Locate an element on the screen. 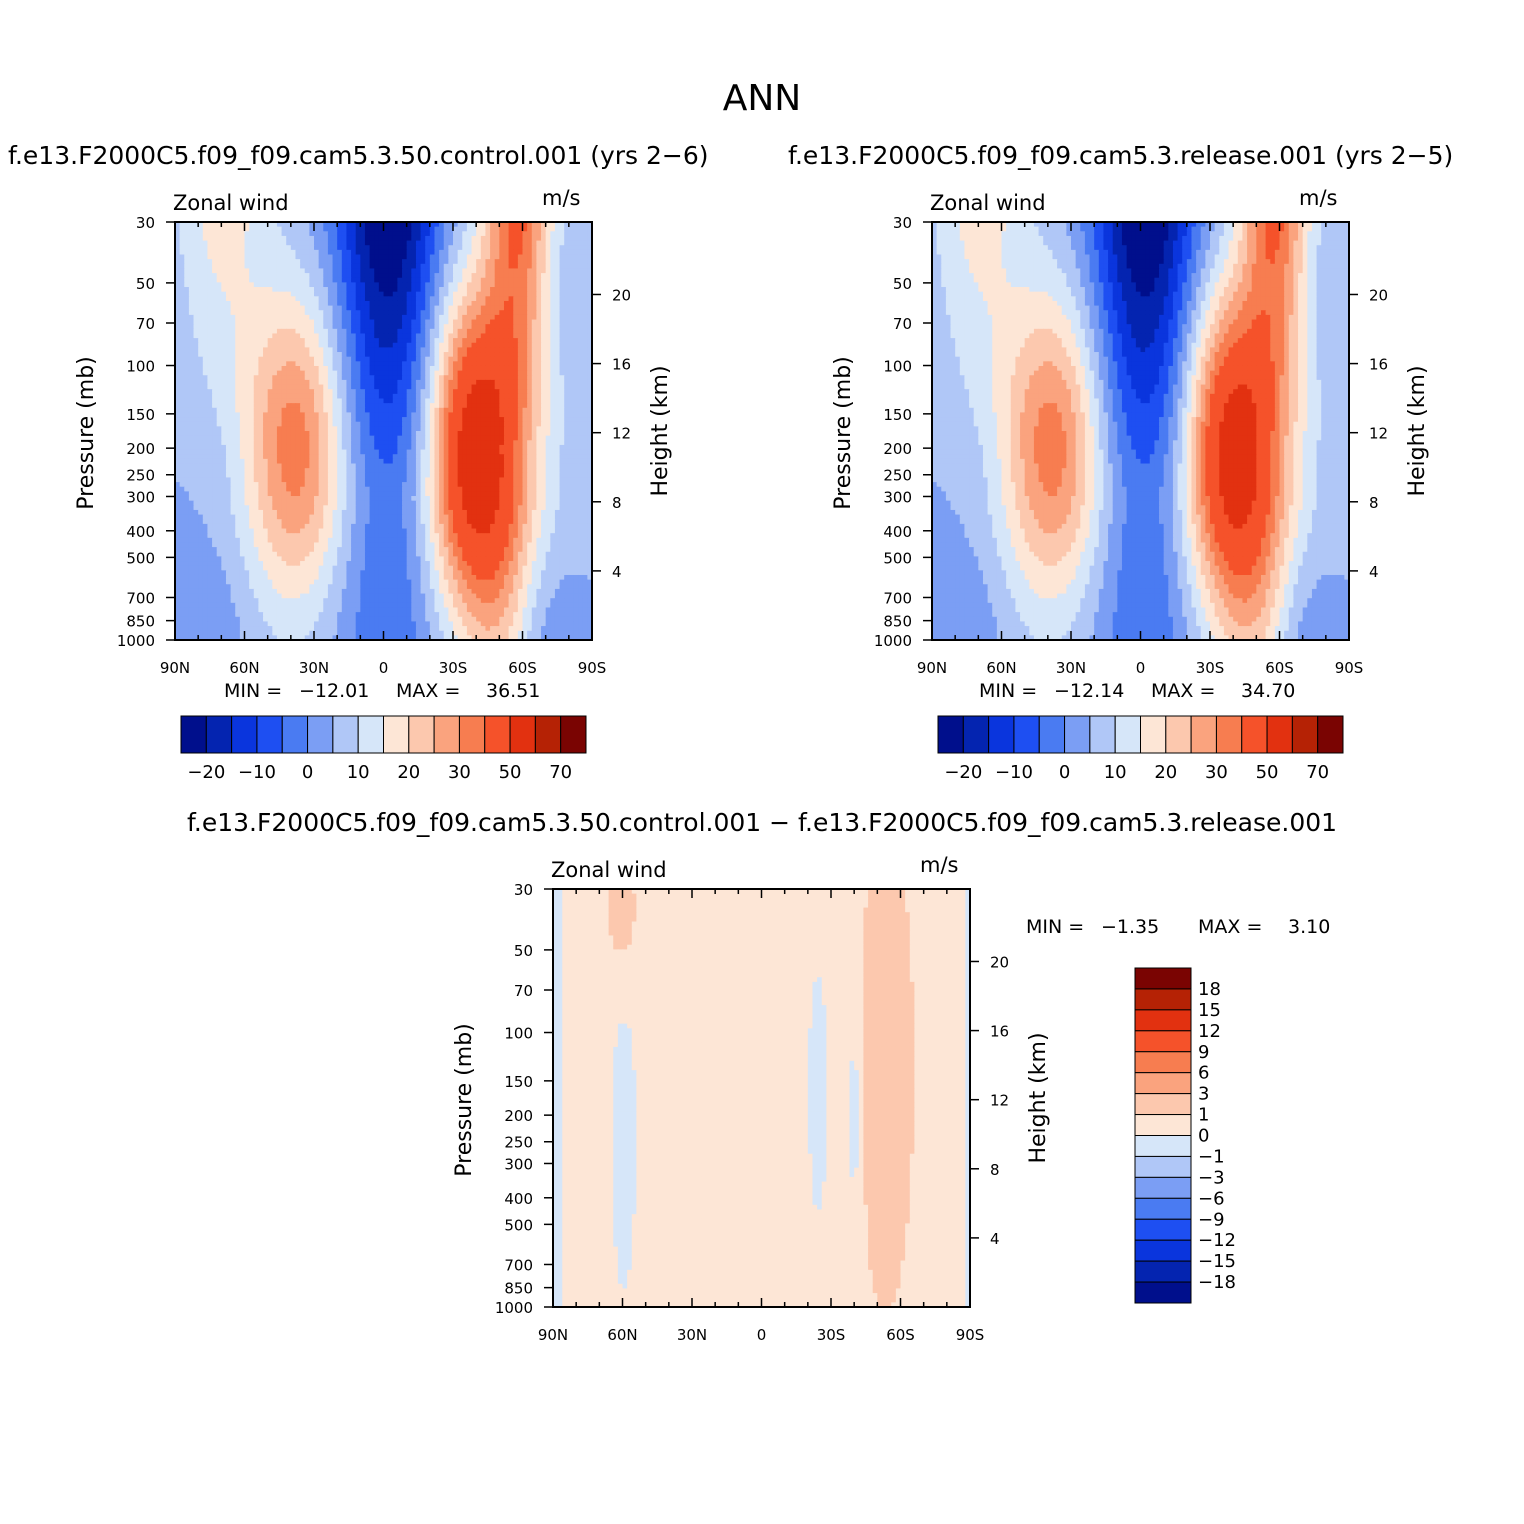 Image resolution: width=1524 pixels, height=1524 pixels. colorbar-label: 9 is located at coordinates (1203, 1052).